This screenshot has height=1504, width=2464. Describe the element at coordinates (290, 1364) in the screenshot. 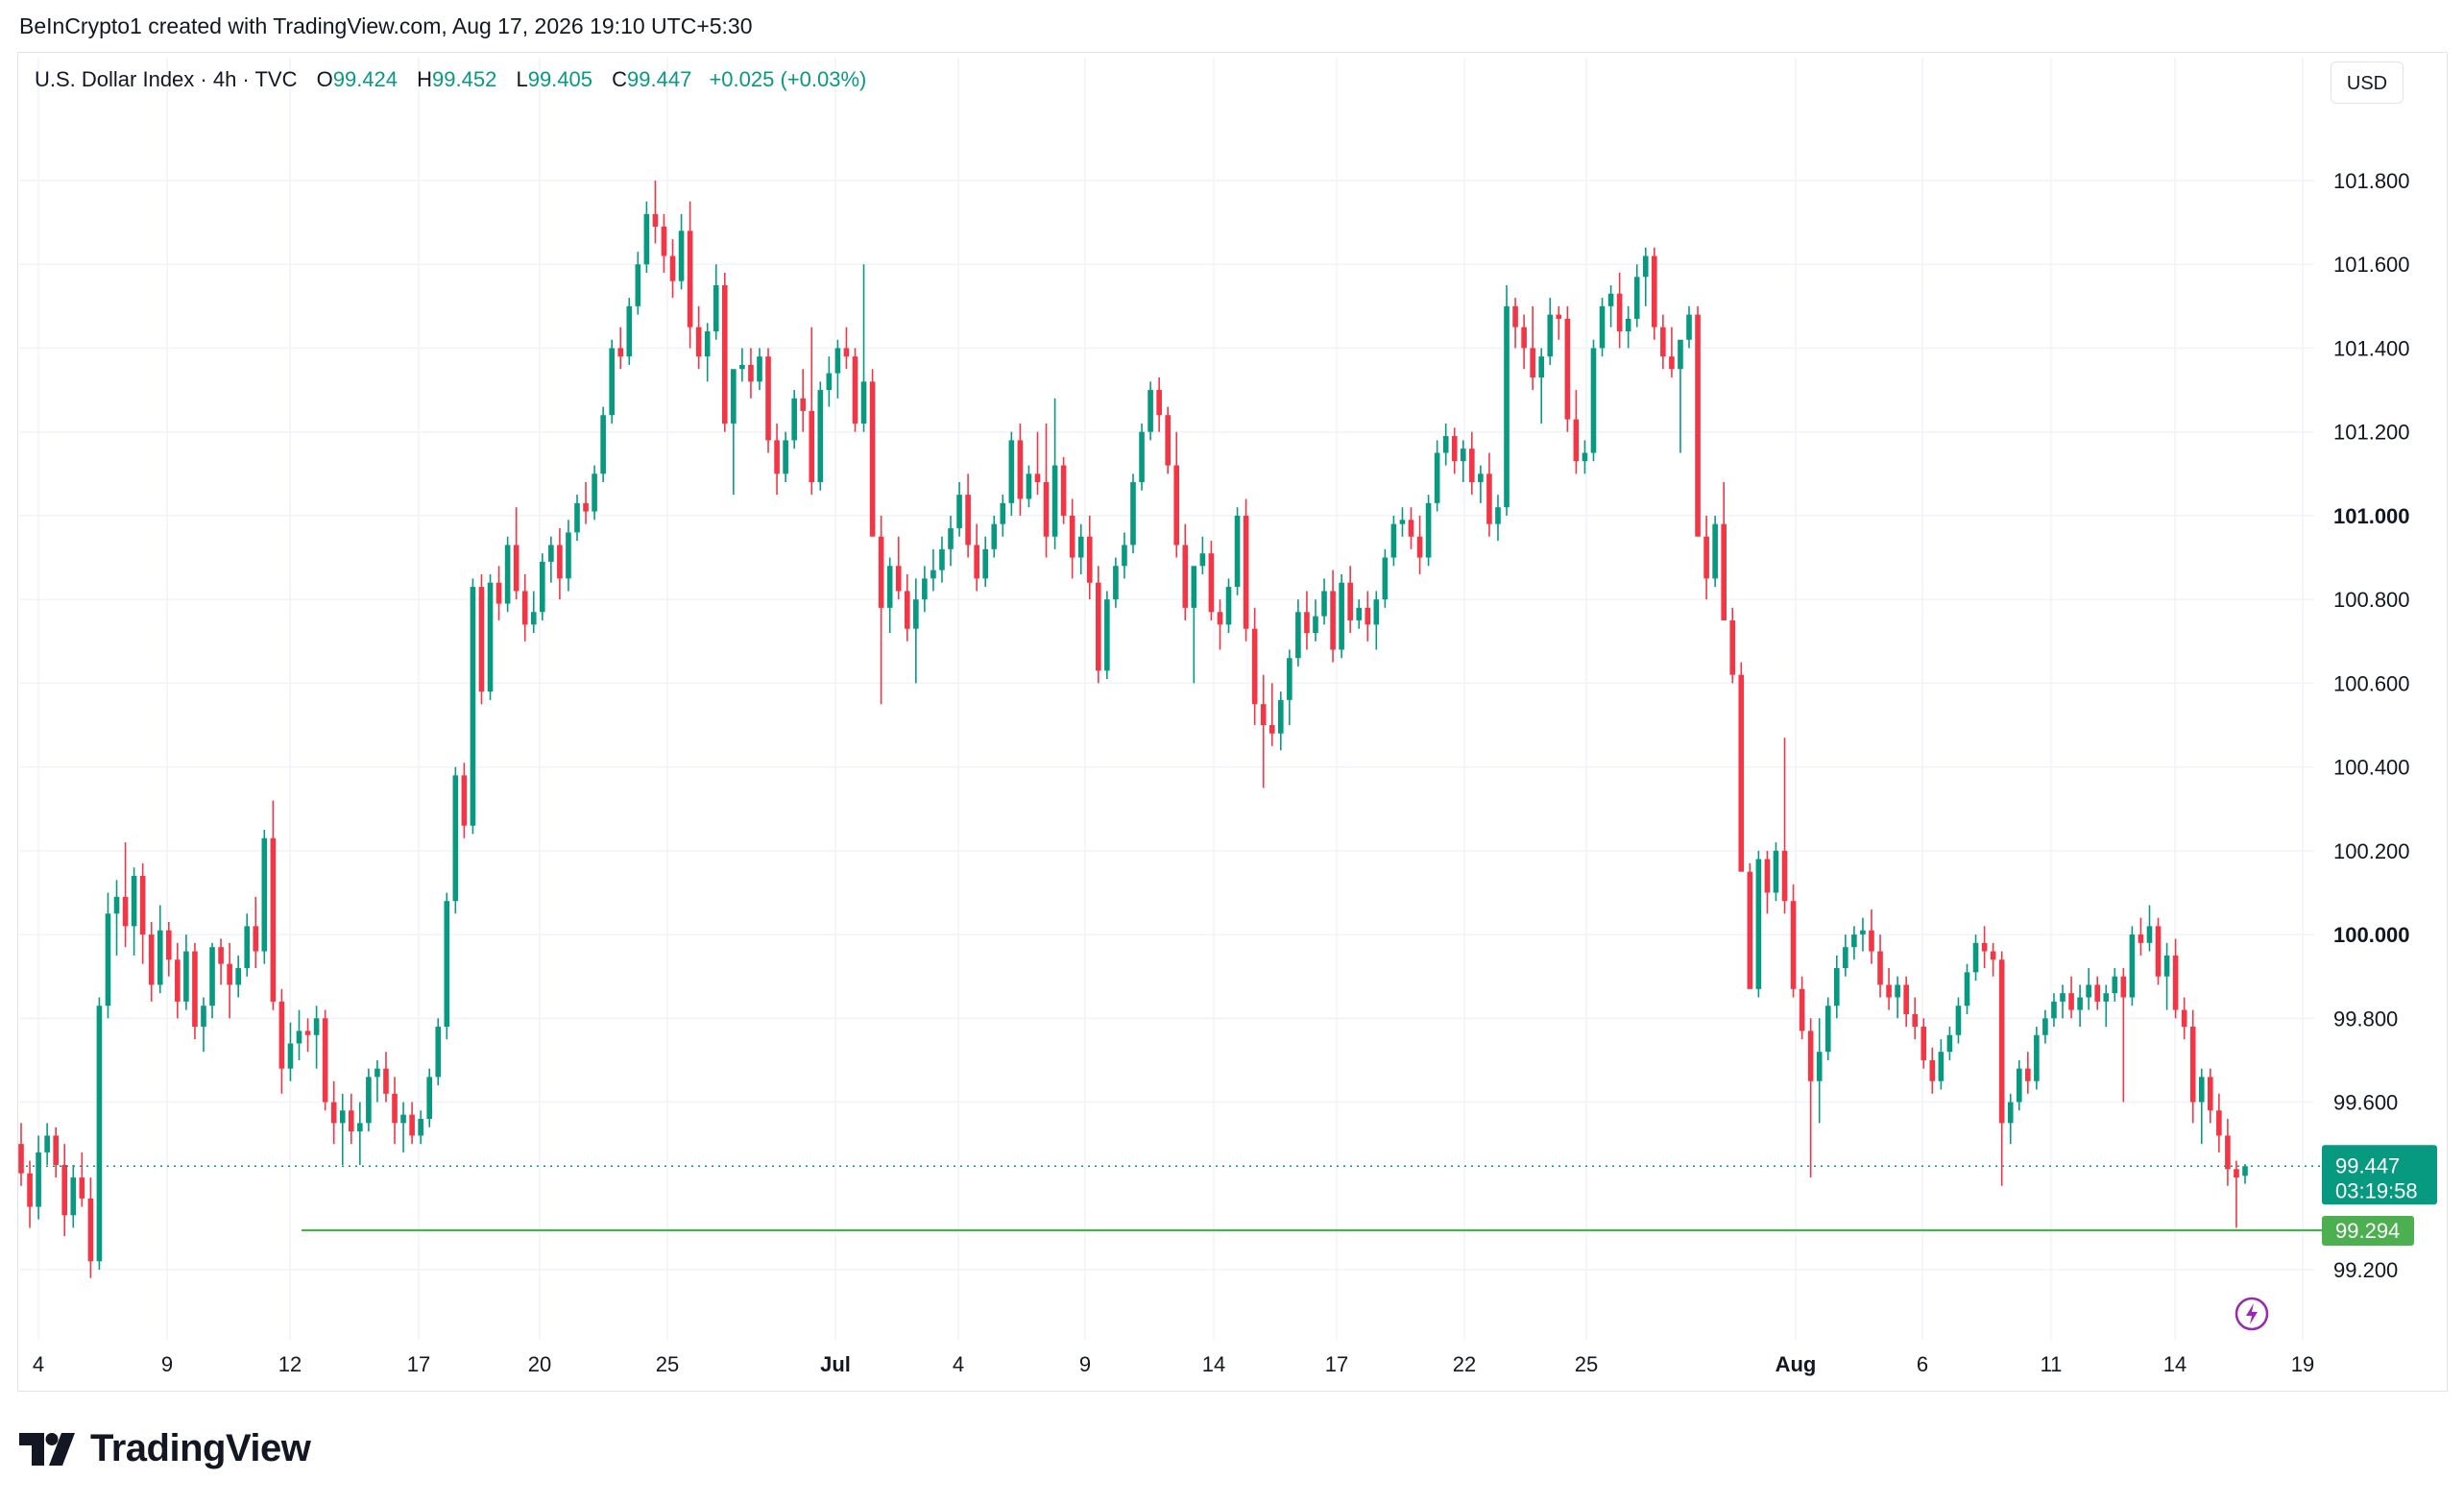

I see `x-axis-tick-label: 12` at that location.